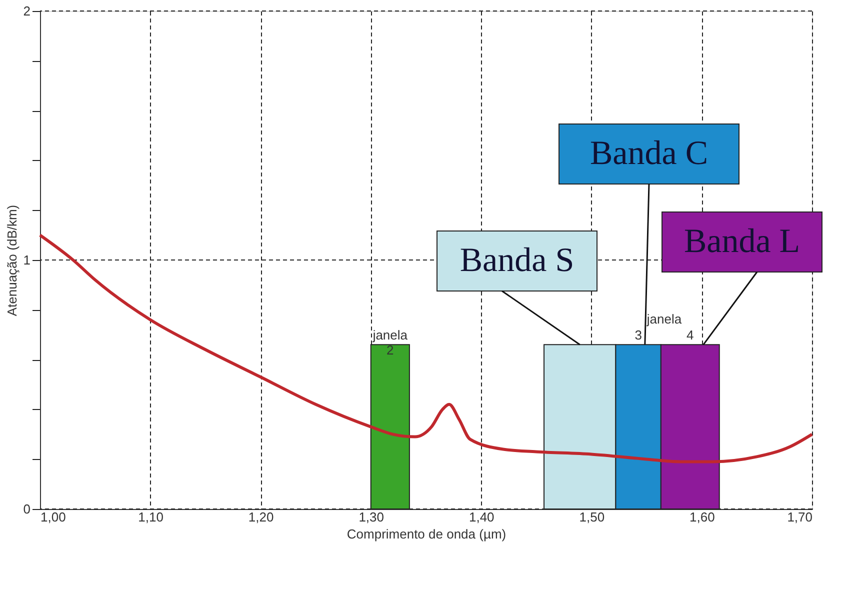 The width and height of the screenshot is (859, 597). Describe the element at coordinates (53, 517) in the screenshot. I see `x-tick-label: 1,00` at that location.